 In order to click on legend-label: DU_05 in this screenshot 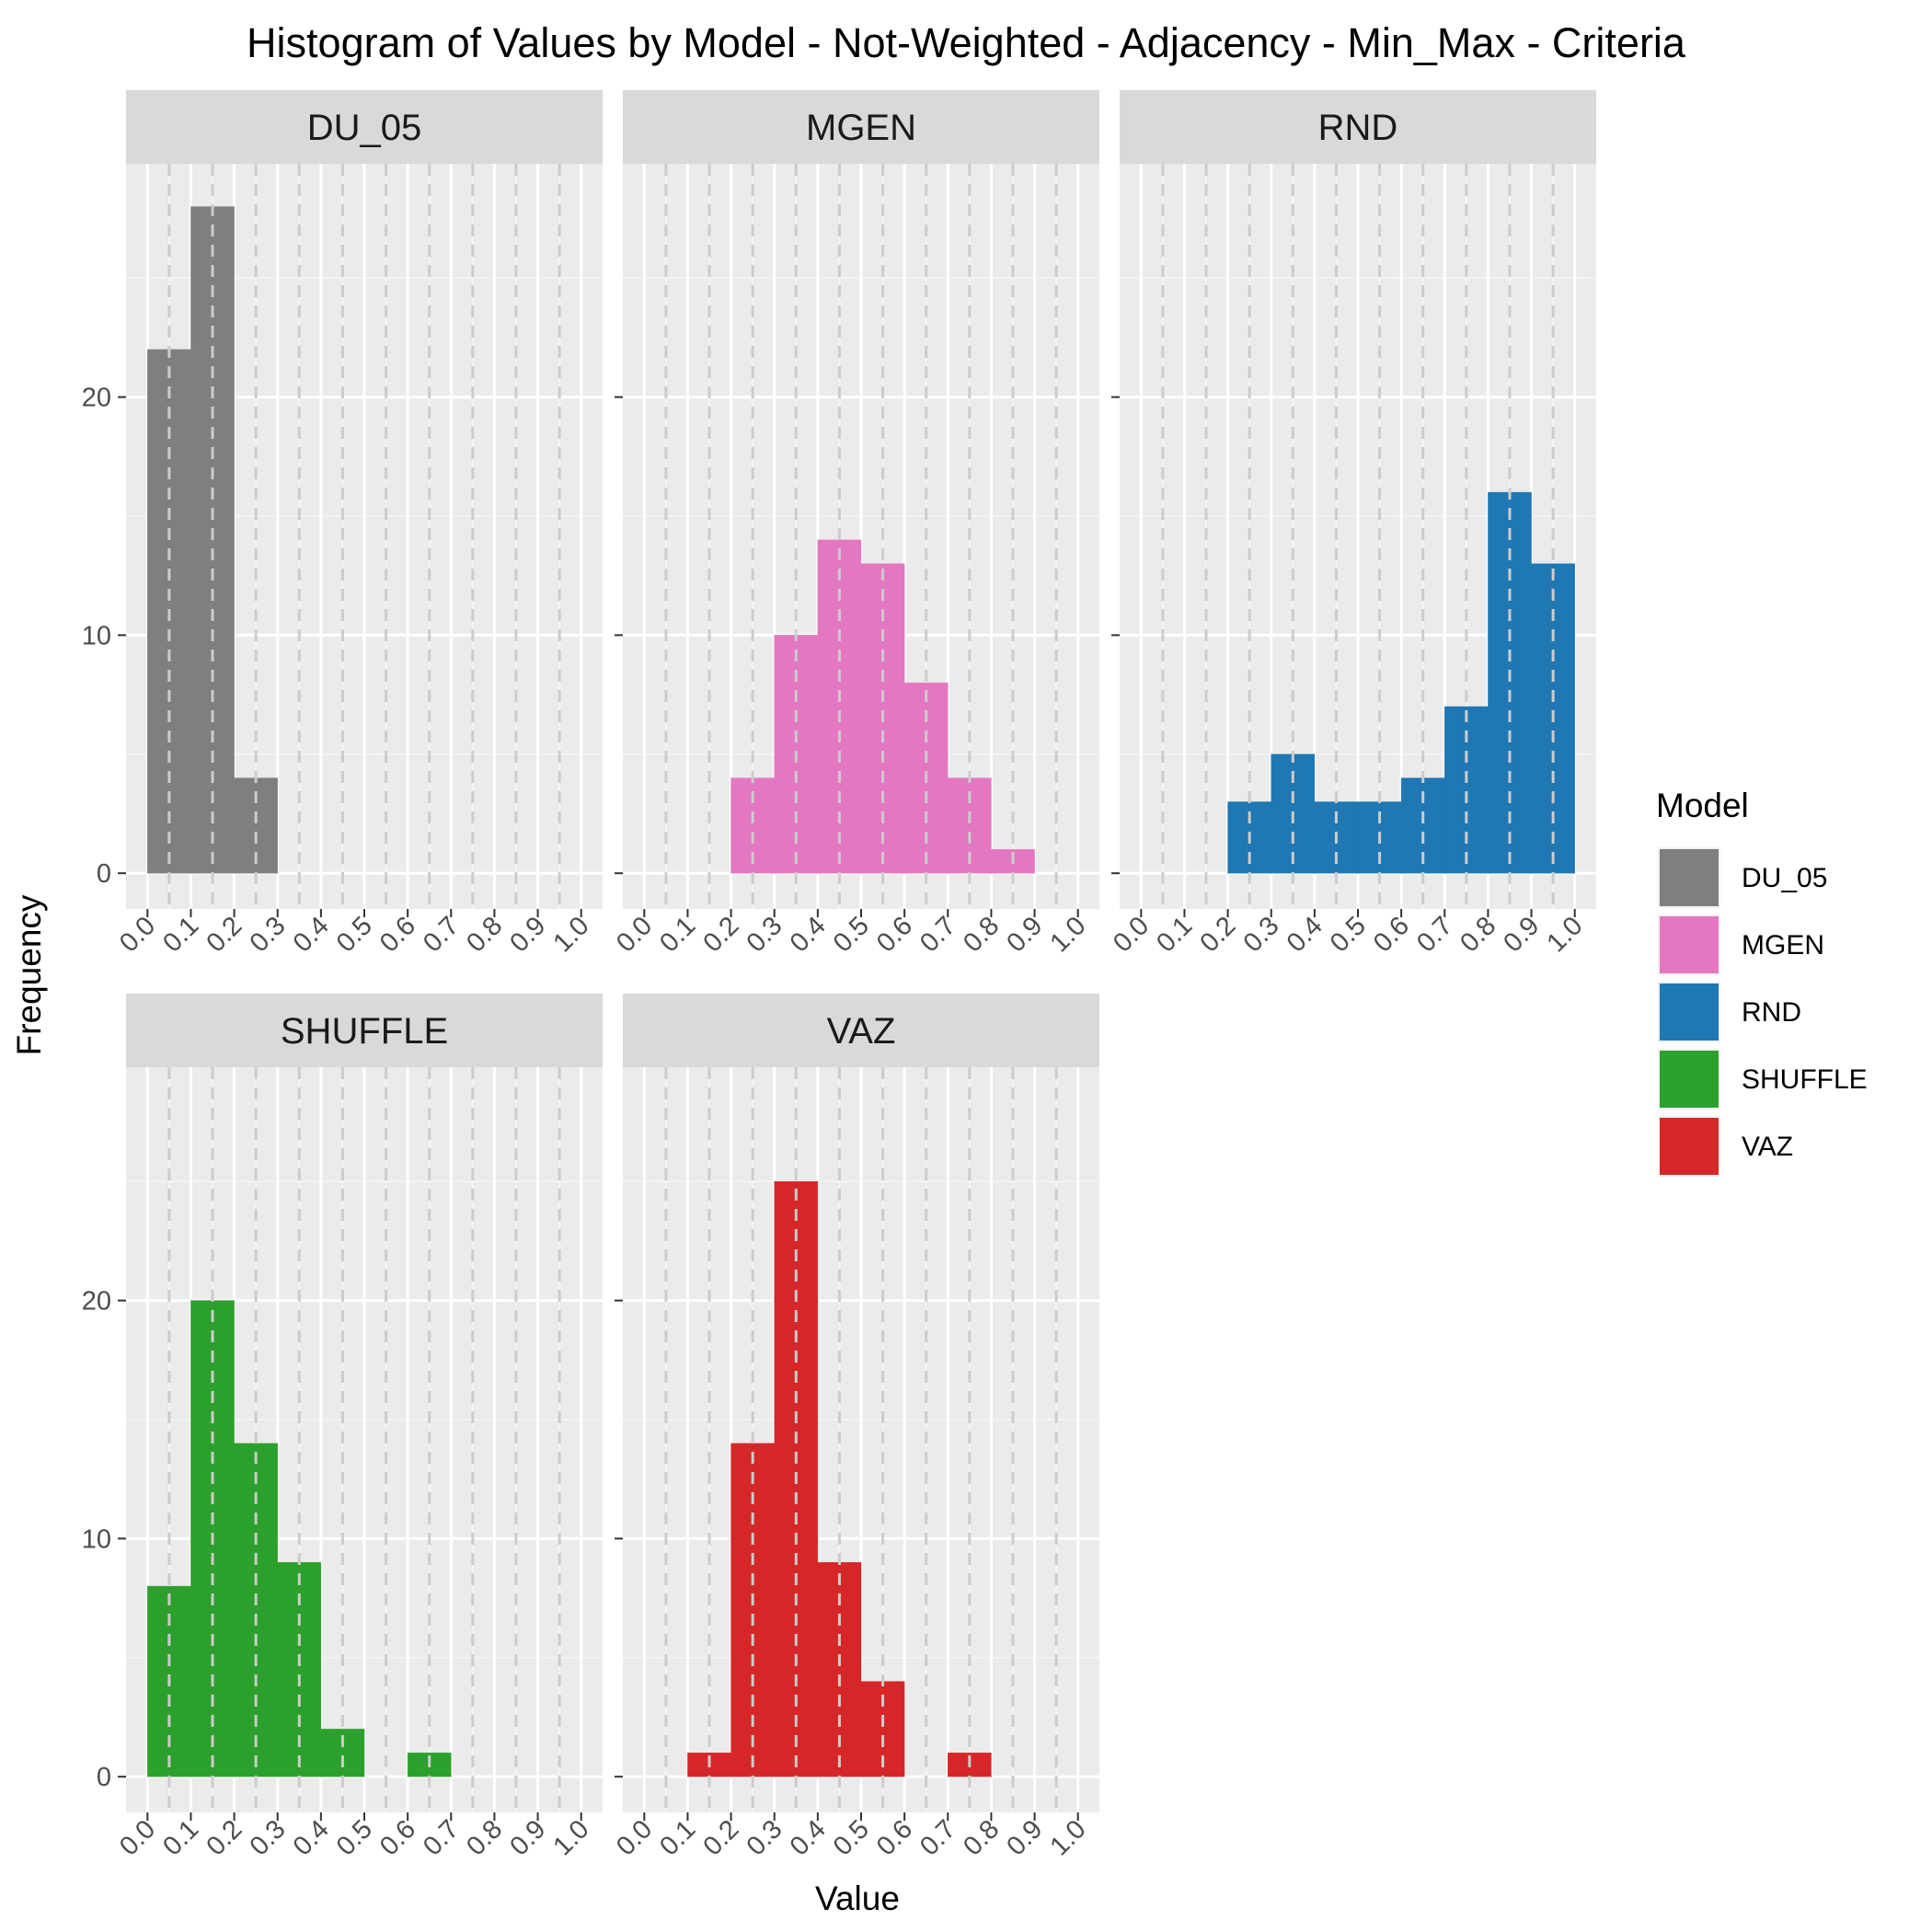, I will do `click(1784, 878)`.